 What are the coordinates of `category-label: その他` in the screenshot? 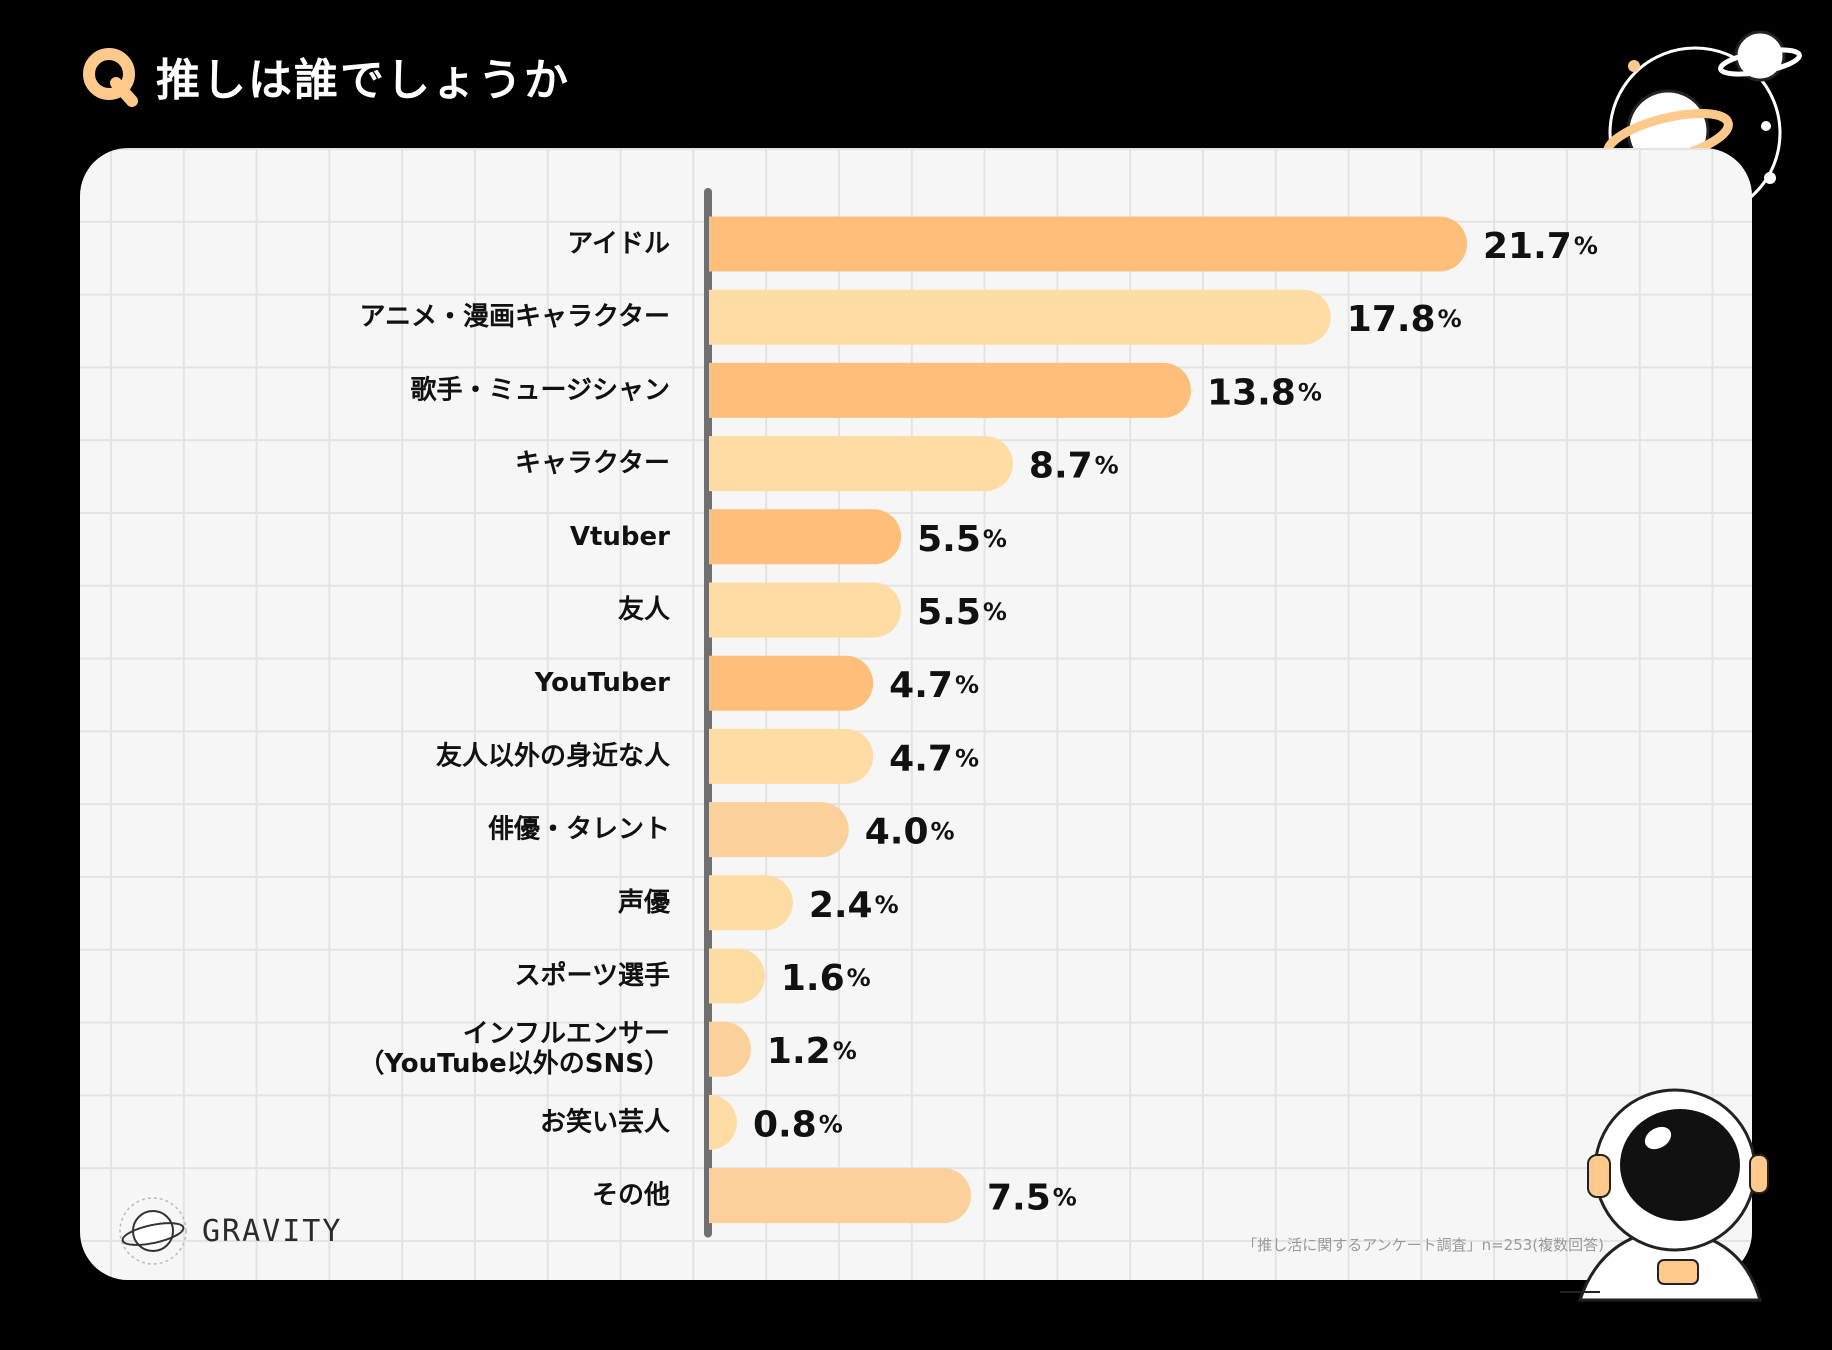 It's located at (631, 1196).